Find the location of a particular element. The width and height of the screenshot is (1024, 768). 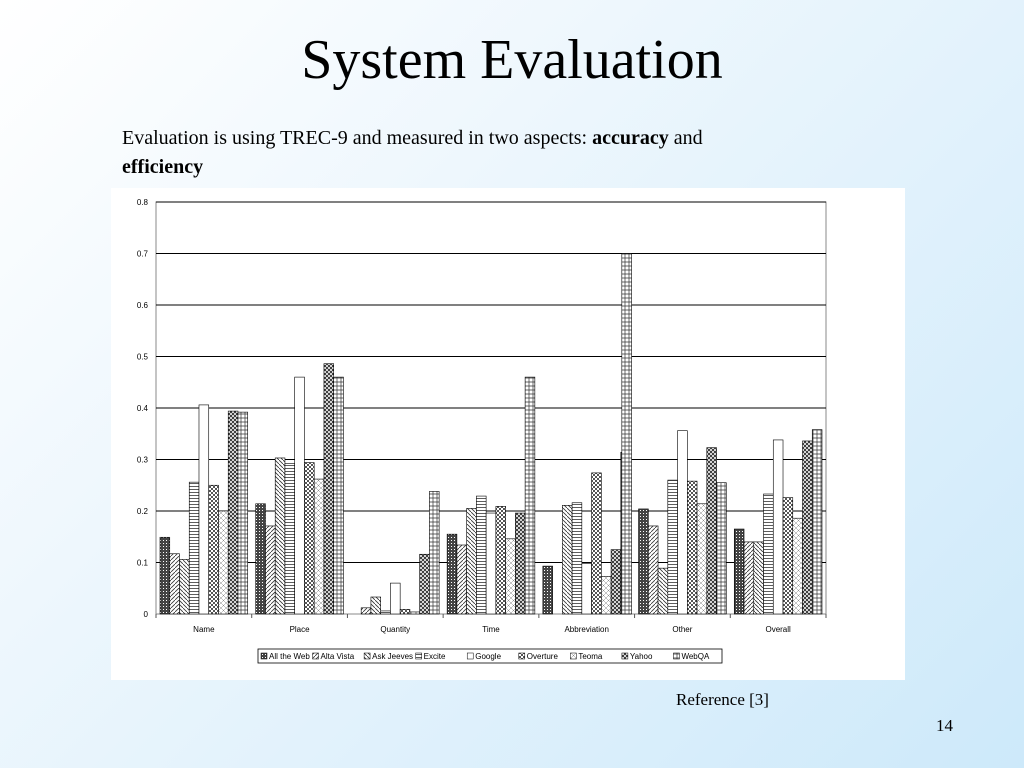

bar-overture-other is located at coordinates (692, 547).